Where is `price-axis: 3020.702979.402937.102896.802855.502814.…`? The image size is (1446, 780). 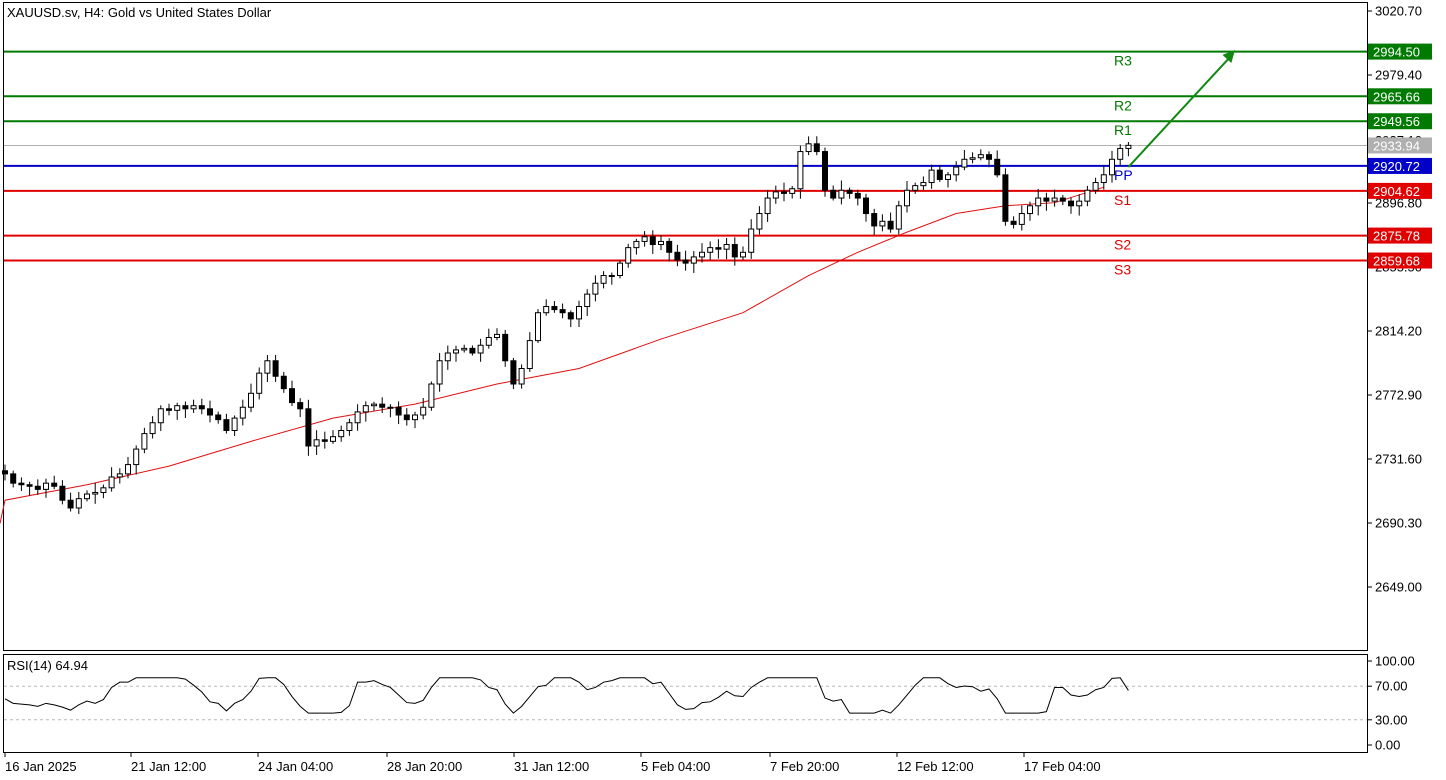
price-axis: 3020.702979.402937.102896.802855.502814.… is located at coordinates (1394, 378).